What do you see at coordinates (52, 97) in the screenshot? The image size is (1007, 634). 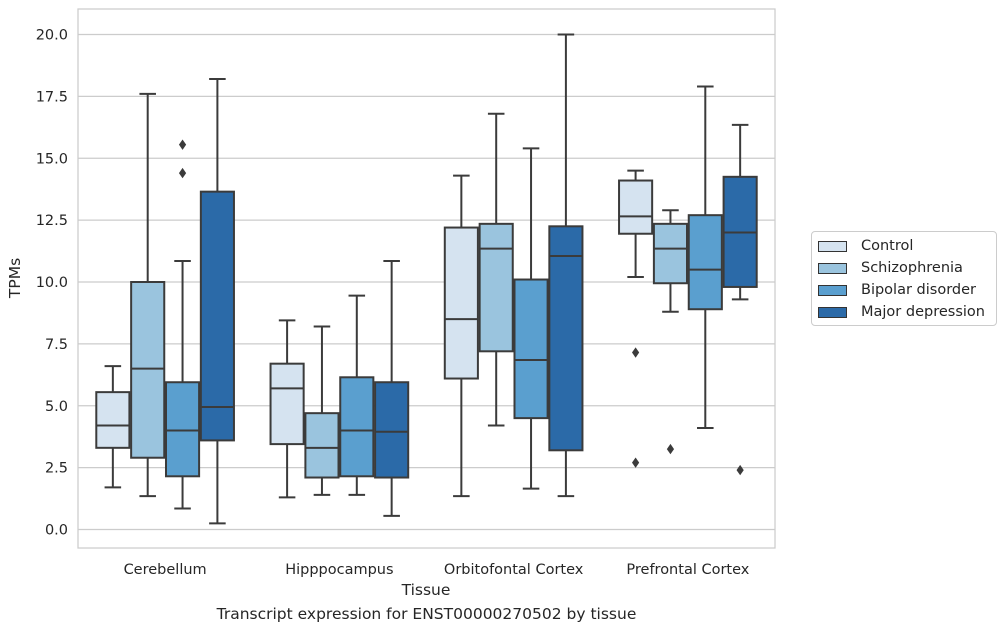 I see `y-tick-label: 17.5` at bounding box center [52, 97].